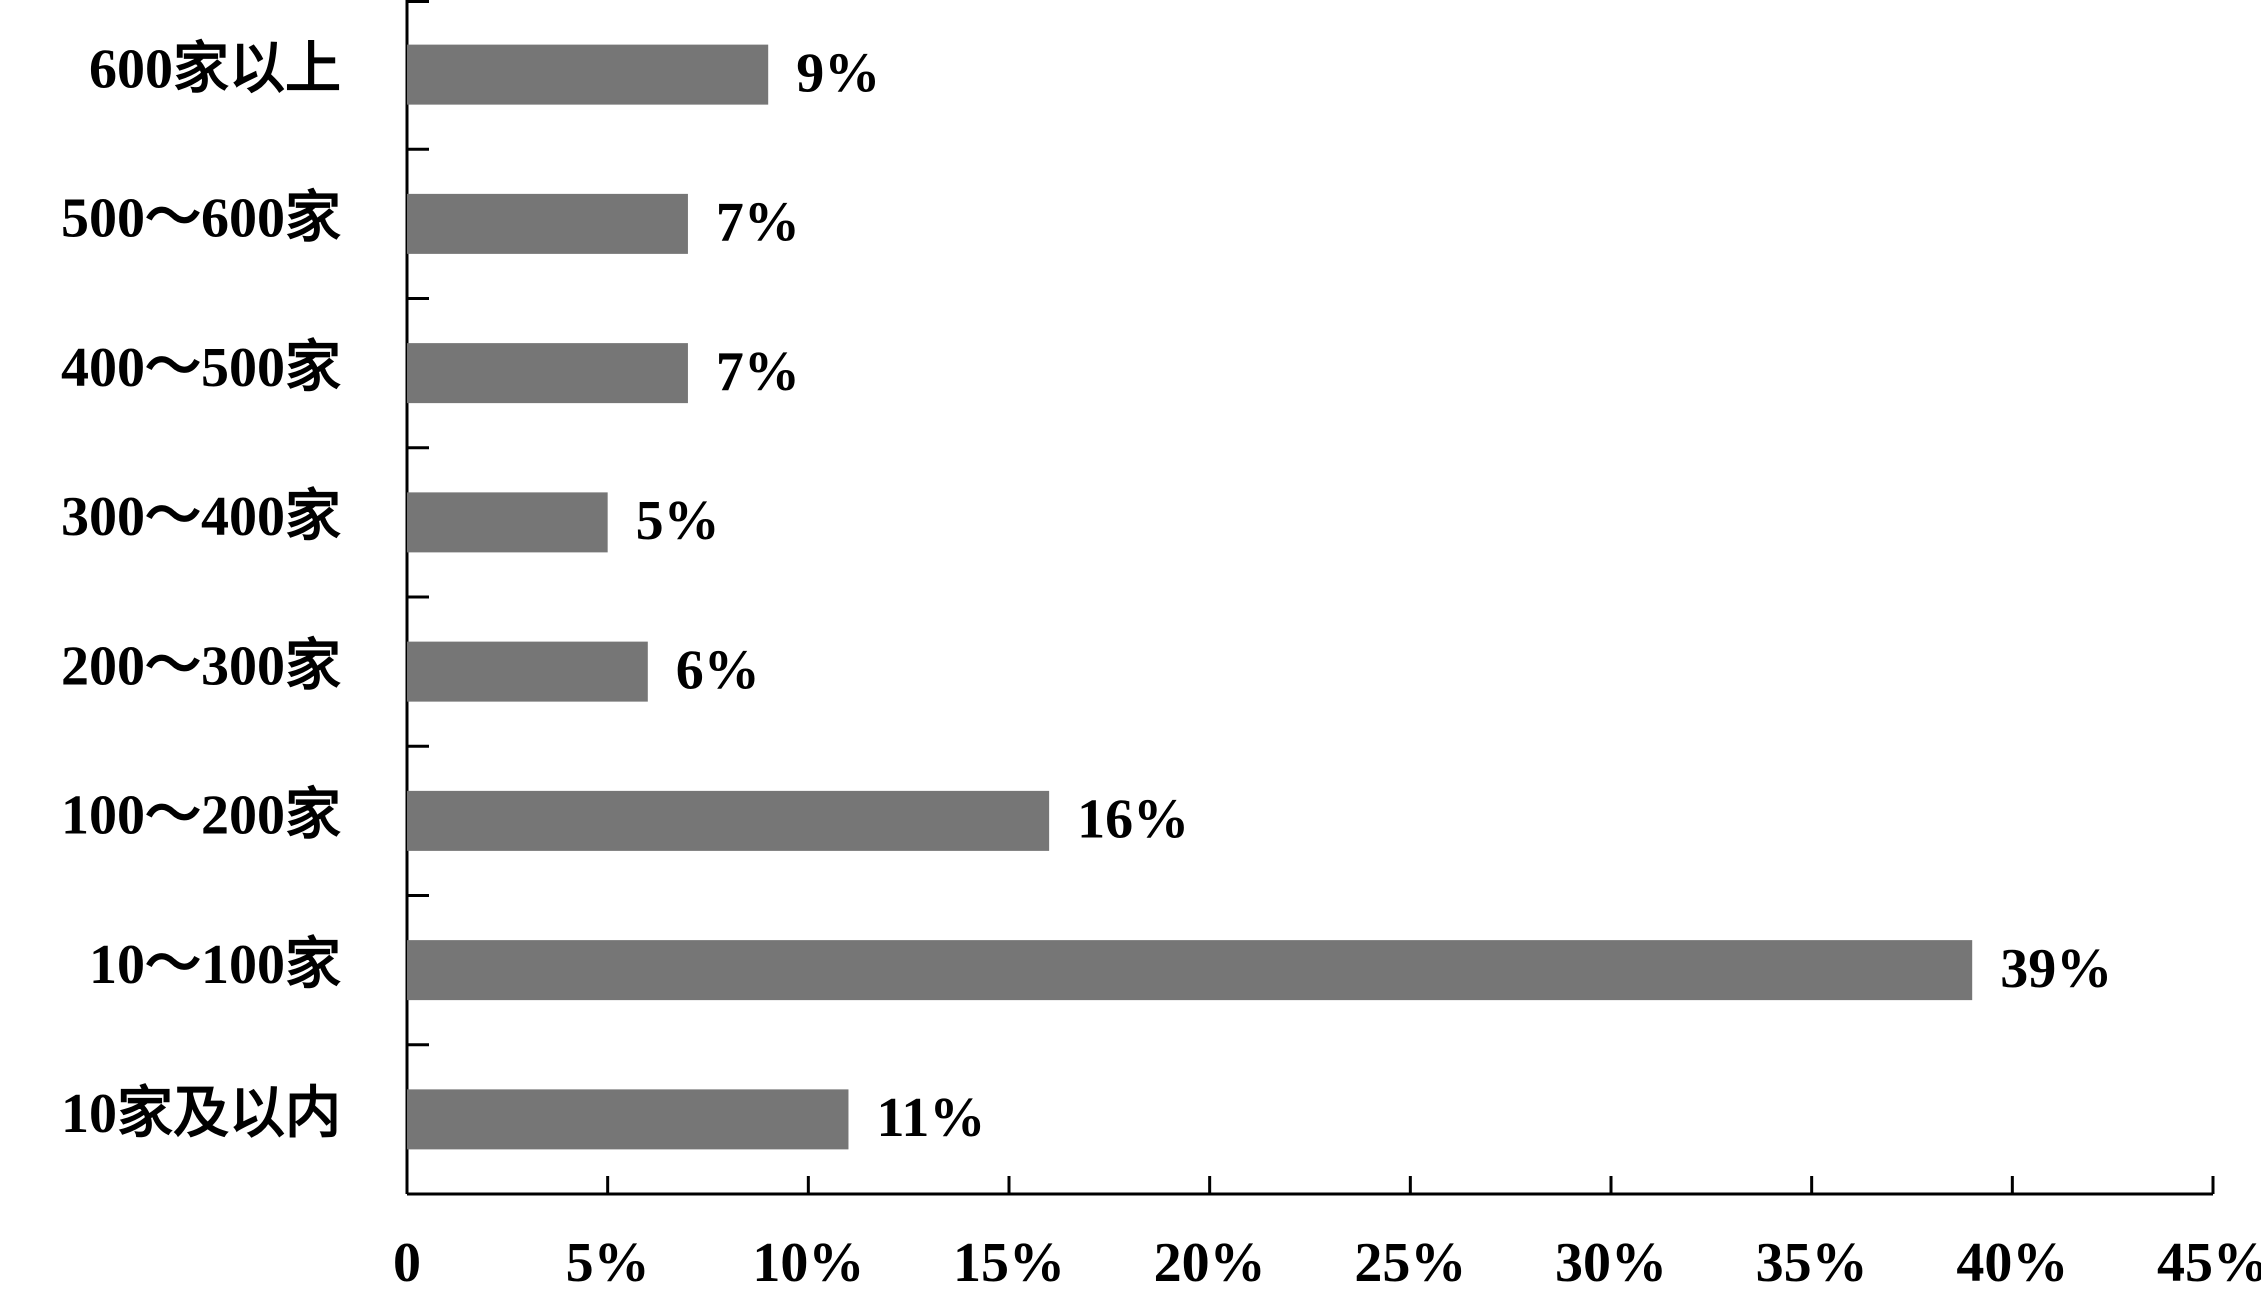  Describe the element at coordinates (1210, 1262) in the screenshot. I see `x-tick-label: 20%` at that location.